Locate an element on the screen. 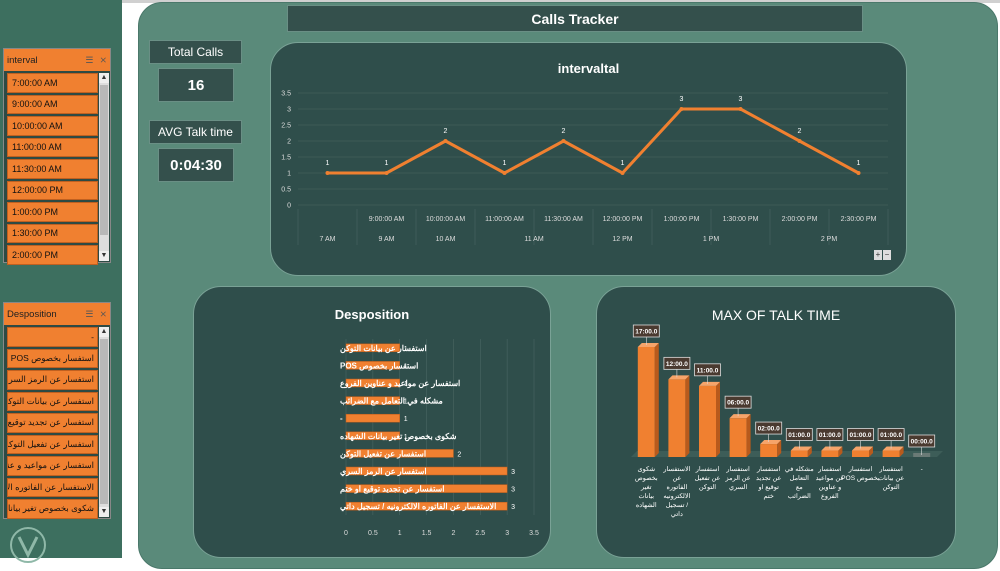 The image size is (1000, 571). slicer-item: استفسار عن تجديد توقيع او ختم is located at coordinates (52, 423).